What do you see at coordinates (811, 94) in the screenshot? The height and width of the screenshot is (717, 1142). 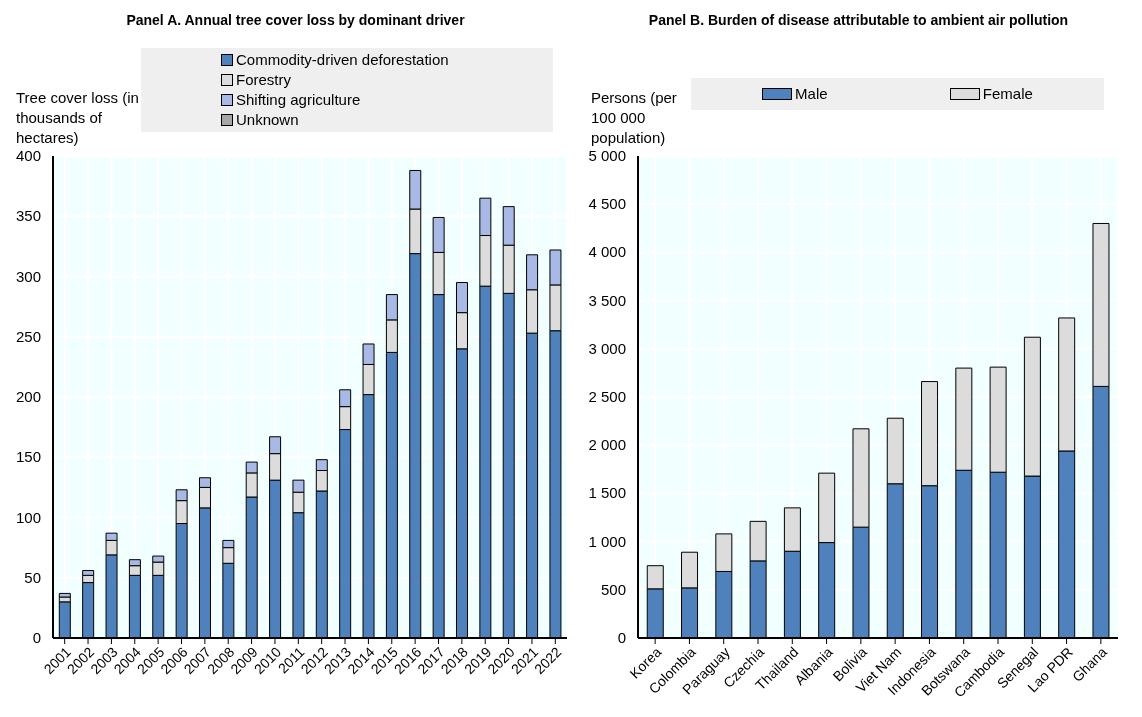 I see `legend-label: Male` at bounding box center [811, 94].